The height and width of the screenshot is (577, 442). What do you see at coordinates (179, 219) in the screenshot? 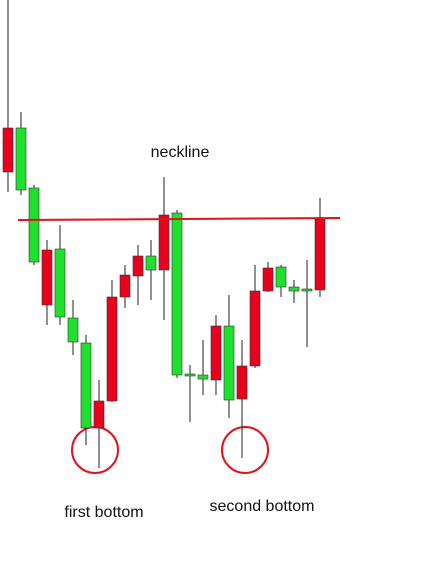
I see `neckline` at bounding box center [179, 219].